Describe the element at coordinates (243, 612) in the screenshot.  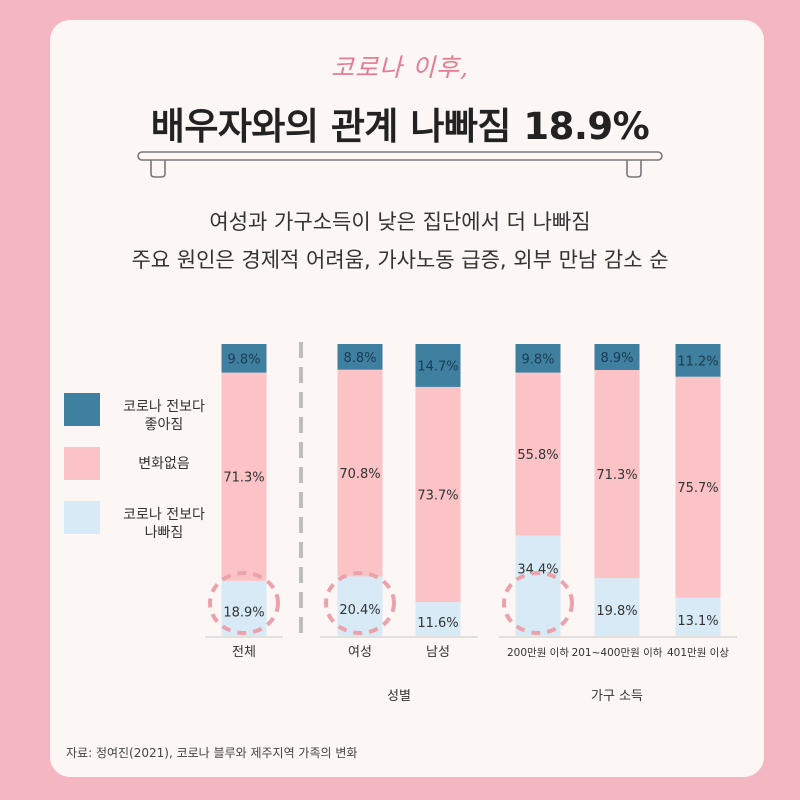
I see `data-label-worse-0: 18.9%` at that location.